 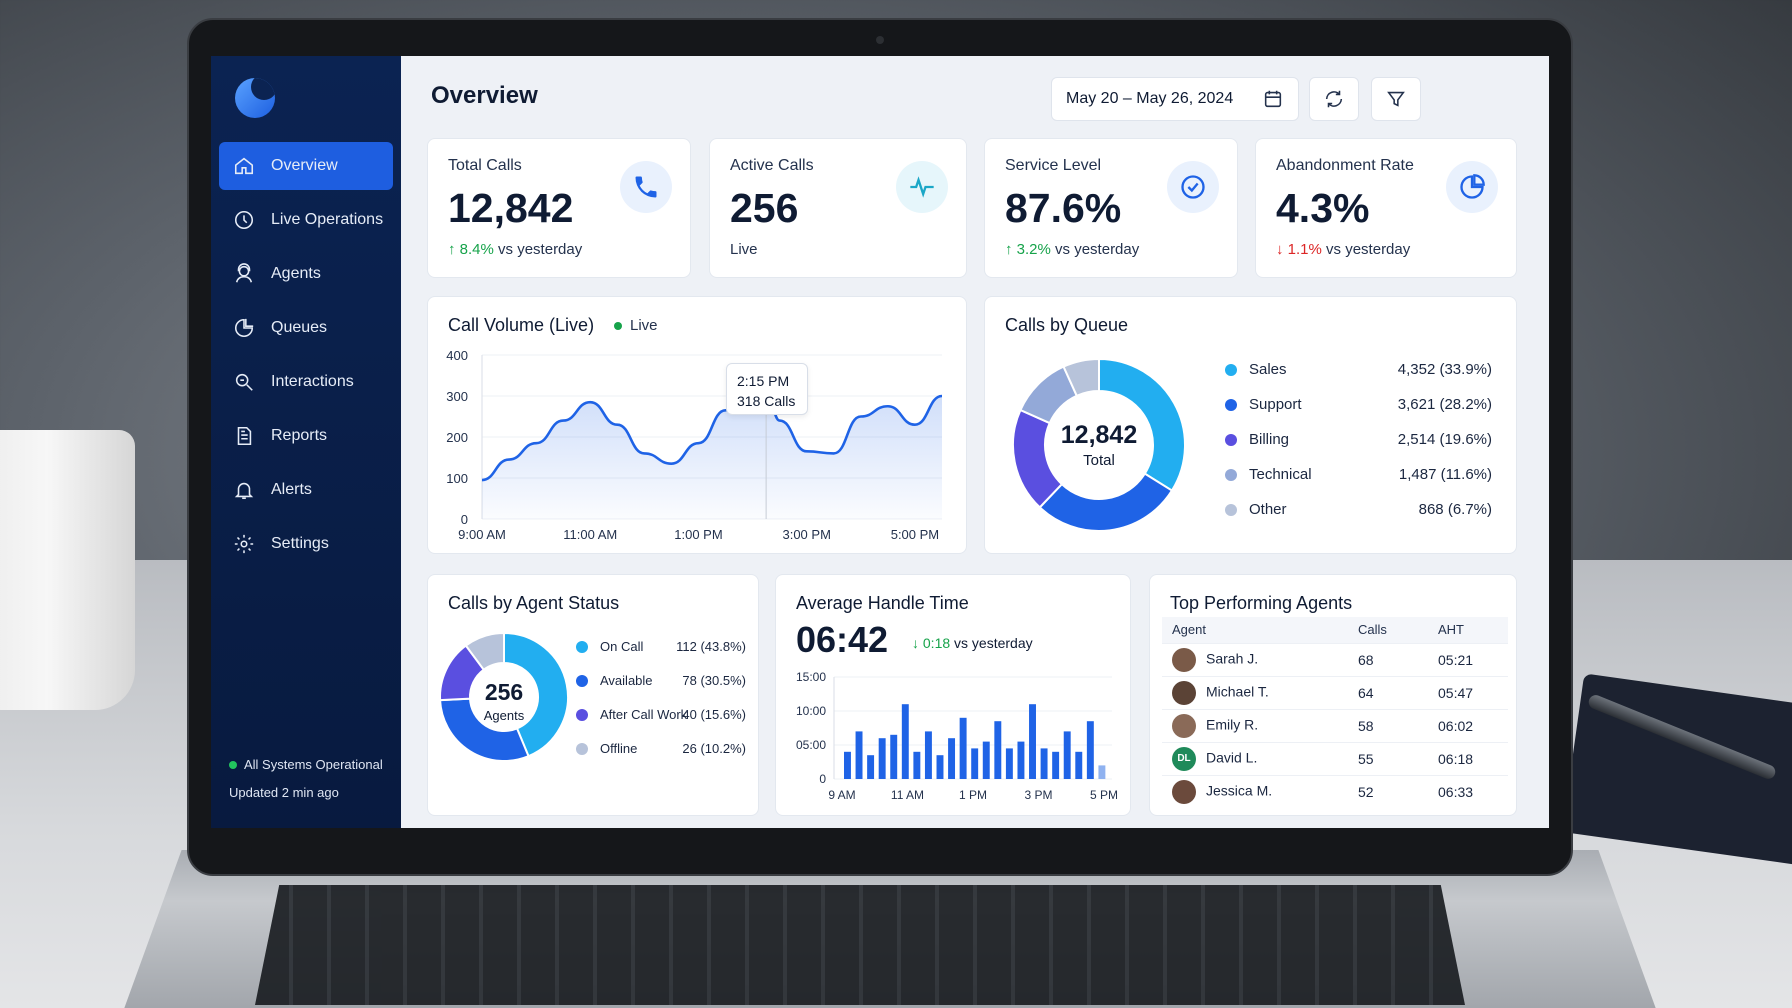 I want to click on agent-total-label: Agents, so click(x=504, y=715).